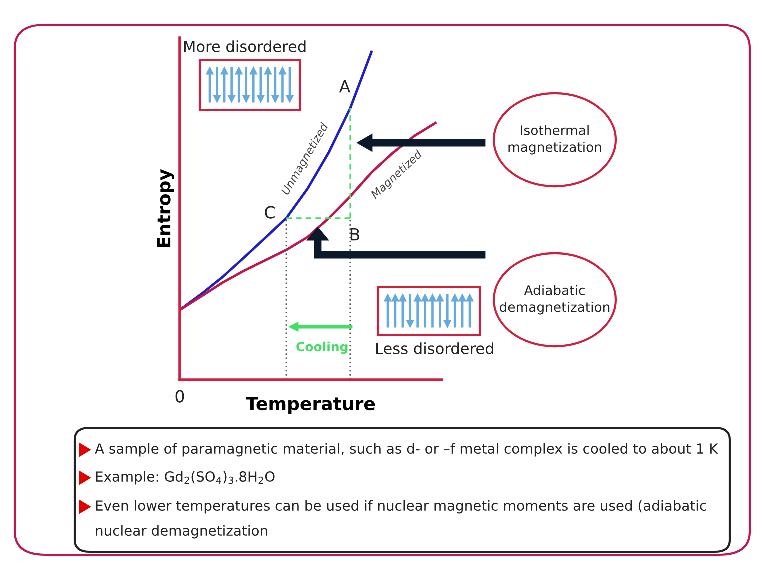 The height and width of the screenshot is (583, 764). Describe the element at coordinates (555, 300) in the screenshot. I see `text: Adiabatic demagnetization` at that location.